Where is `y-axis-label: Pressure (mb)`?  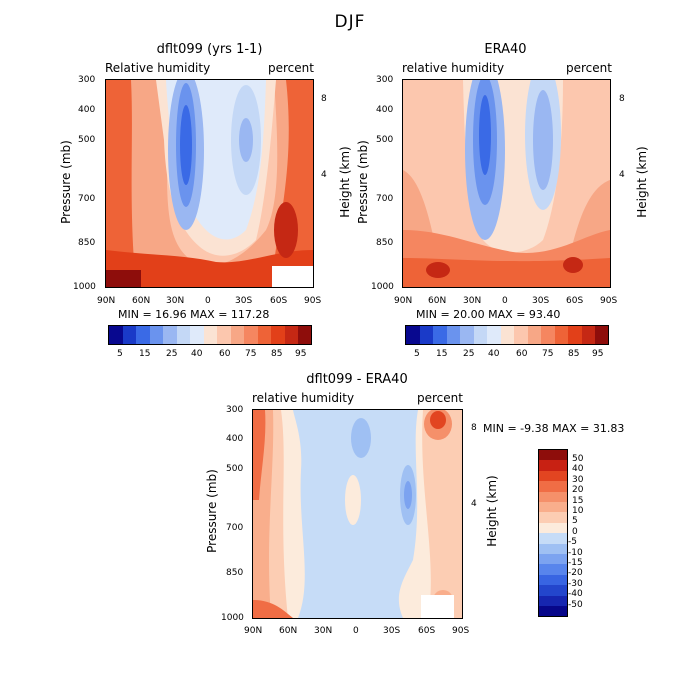
y-axis-label: Pressure (mb) is located at coordinates (363, 182).